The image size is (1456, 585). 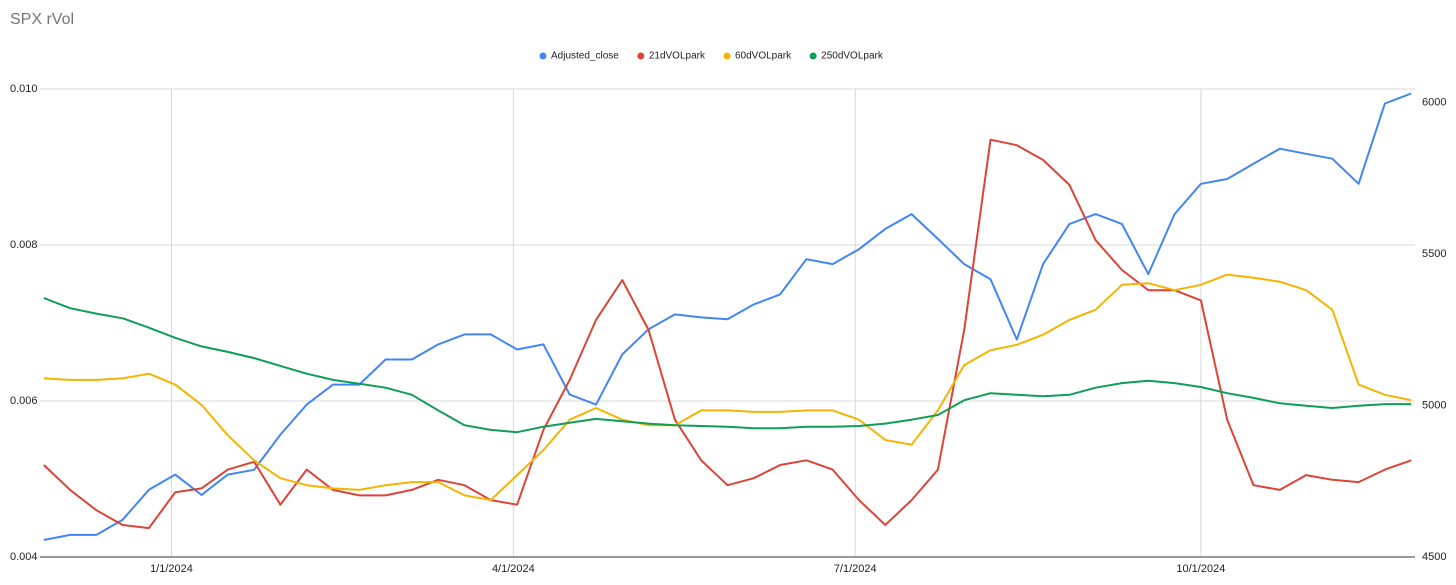 I want to click on y2-tick-label: 6000, so click(x=1434, y=103).